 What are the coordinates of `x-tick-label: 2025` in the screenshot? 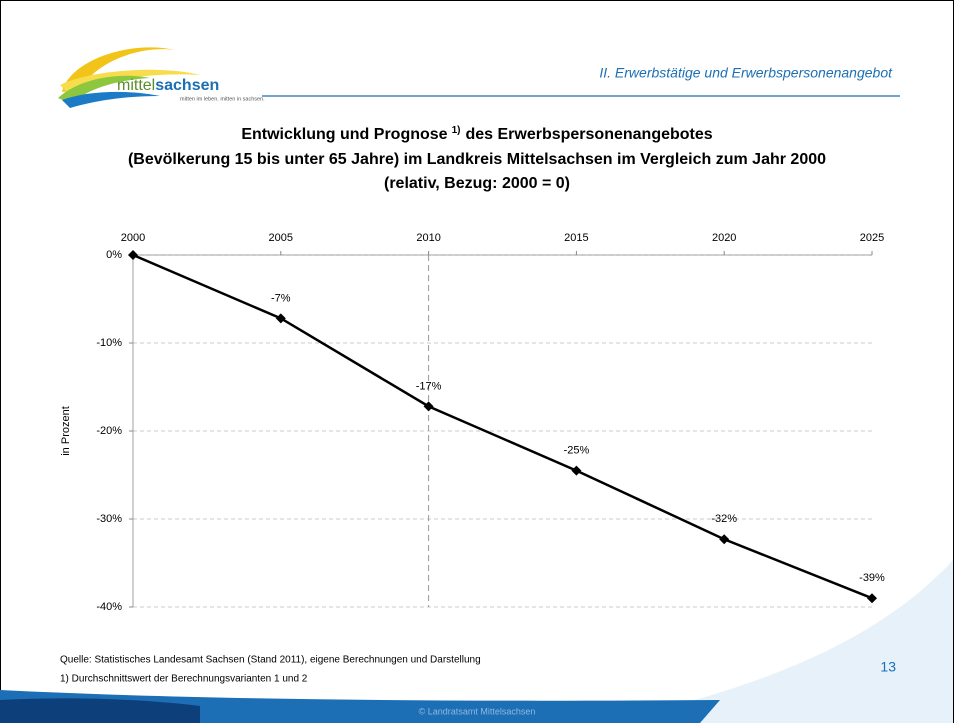 It's located at (872, 238).